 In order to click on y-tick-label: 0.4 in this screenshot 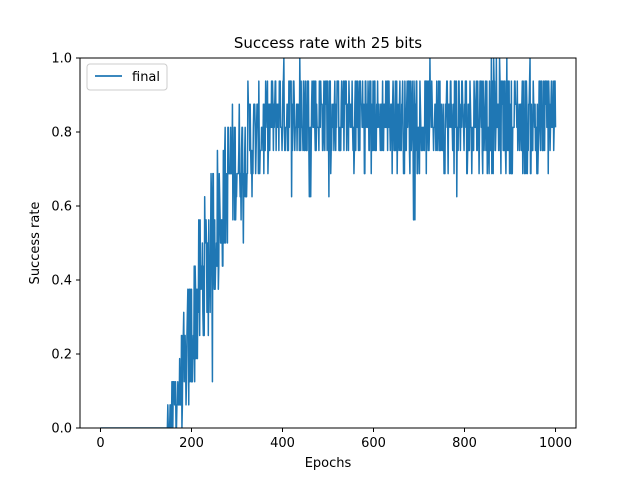, I will do `click(61, 281)`.